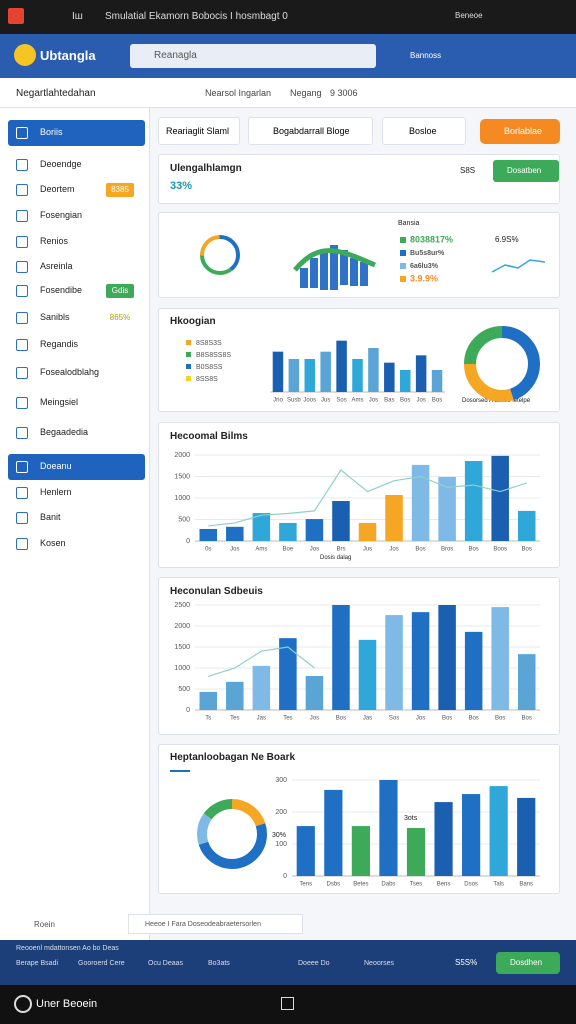  What do you see at coordinates (424, 278) in the screenshot?
I see `legend-label: 3.9.9%` at bounding box center [424, 278].